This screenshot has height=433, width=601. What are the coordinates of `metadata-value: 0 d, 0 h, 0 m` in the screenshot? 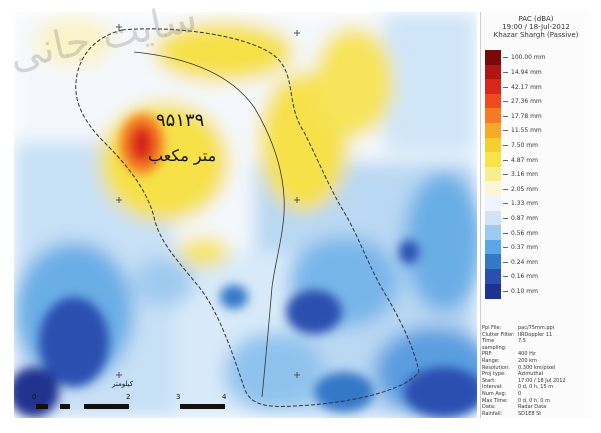 It's located at (534, 400).